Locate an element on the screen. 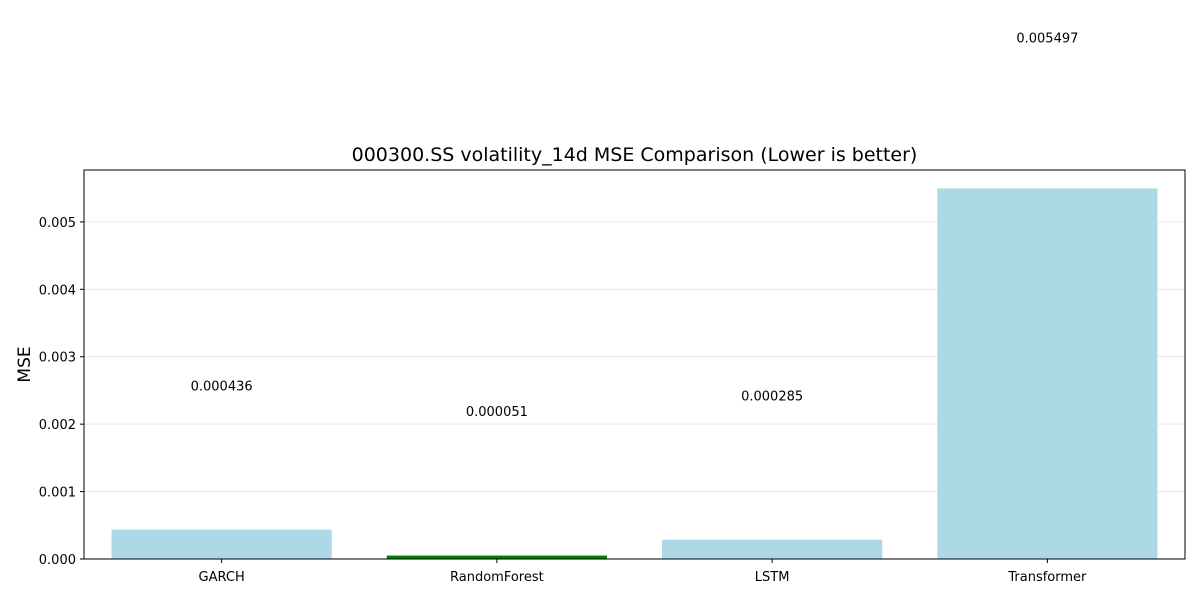 The image size is (1200, 600). y-tick-label: 0.003 is located at coordinates (57, 358).